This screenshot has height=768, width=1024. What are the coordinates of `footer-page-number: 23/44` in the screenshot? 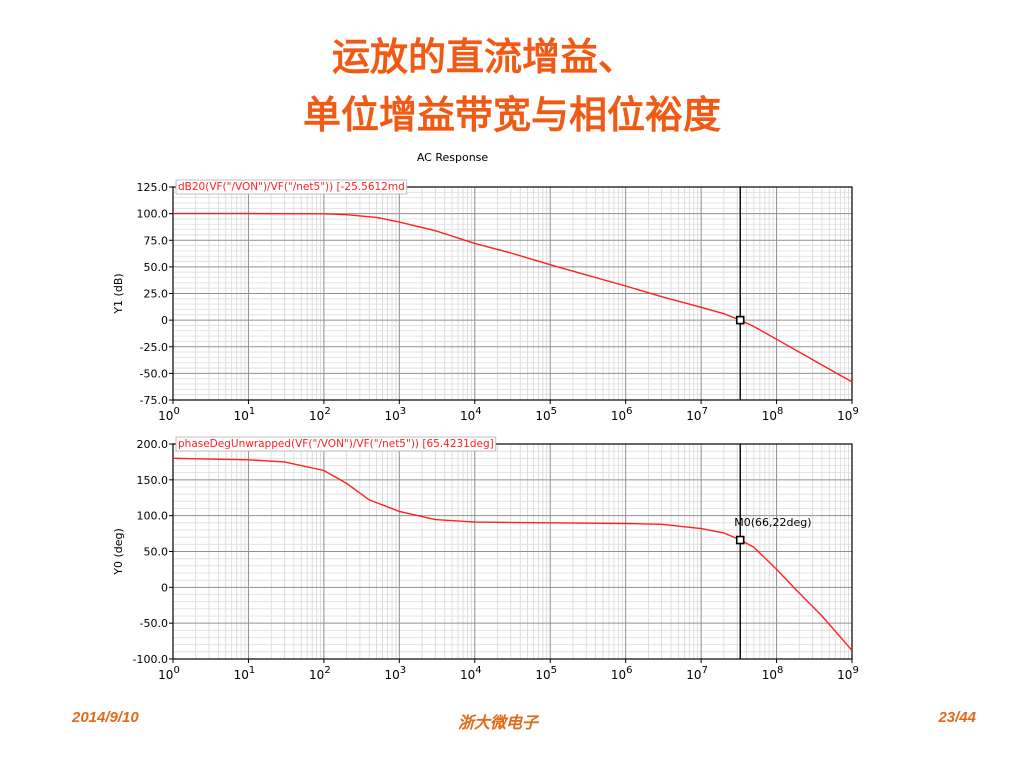 It's located at (957, 717).